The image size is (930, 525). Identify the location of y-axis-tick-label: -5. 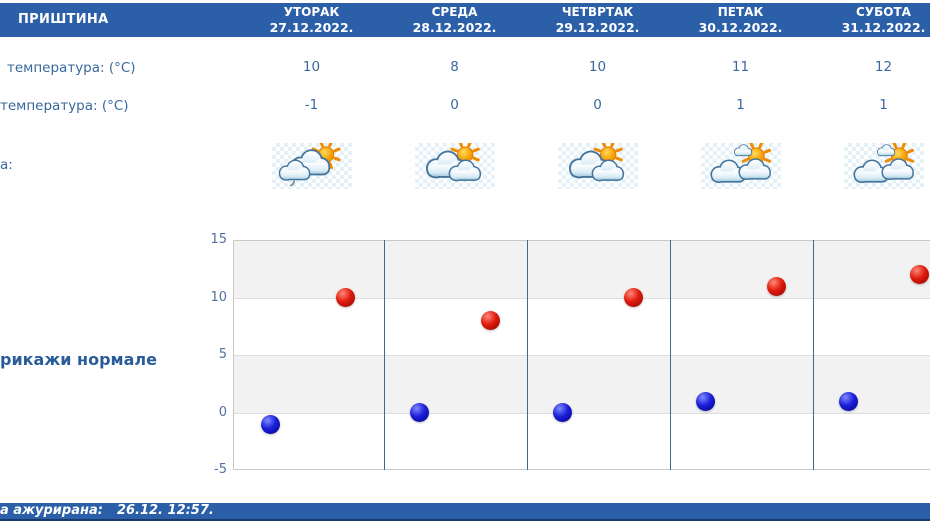
(220, 469).